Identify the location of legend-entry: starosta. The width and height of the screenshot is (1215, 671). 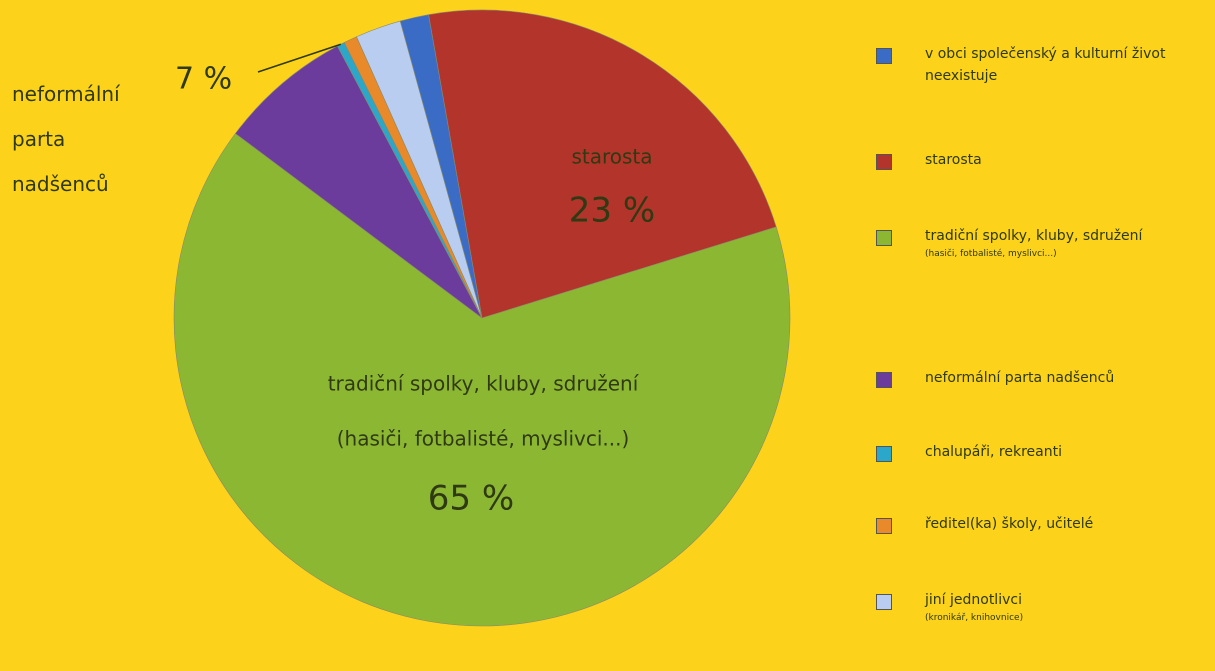
(1065, 160).